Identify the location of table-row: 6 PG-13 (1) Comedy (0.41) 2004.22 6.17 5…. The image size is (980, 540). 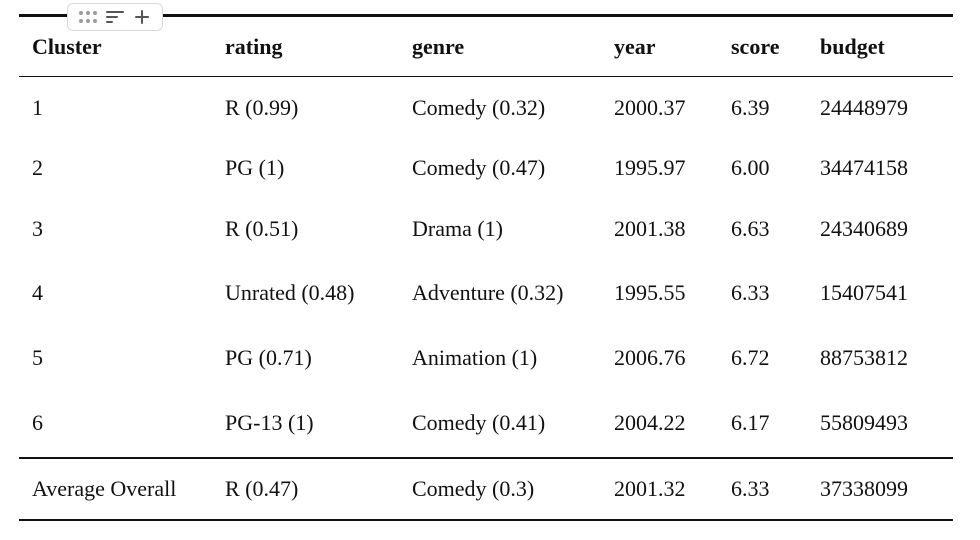
(486, 423).